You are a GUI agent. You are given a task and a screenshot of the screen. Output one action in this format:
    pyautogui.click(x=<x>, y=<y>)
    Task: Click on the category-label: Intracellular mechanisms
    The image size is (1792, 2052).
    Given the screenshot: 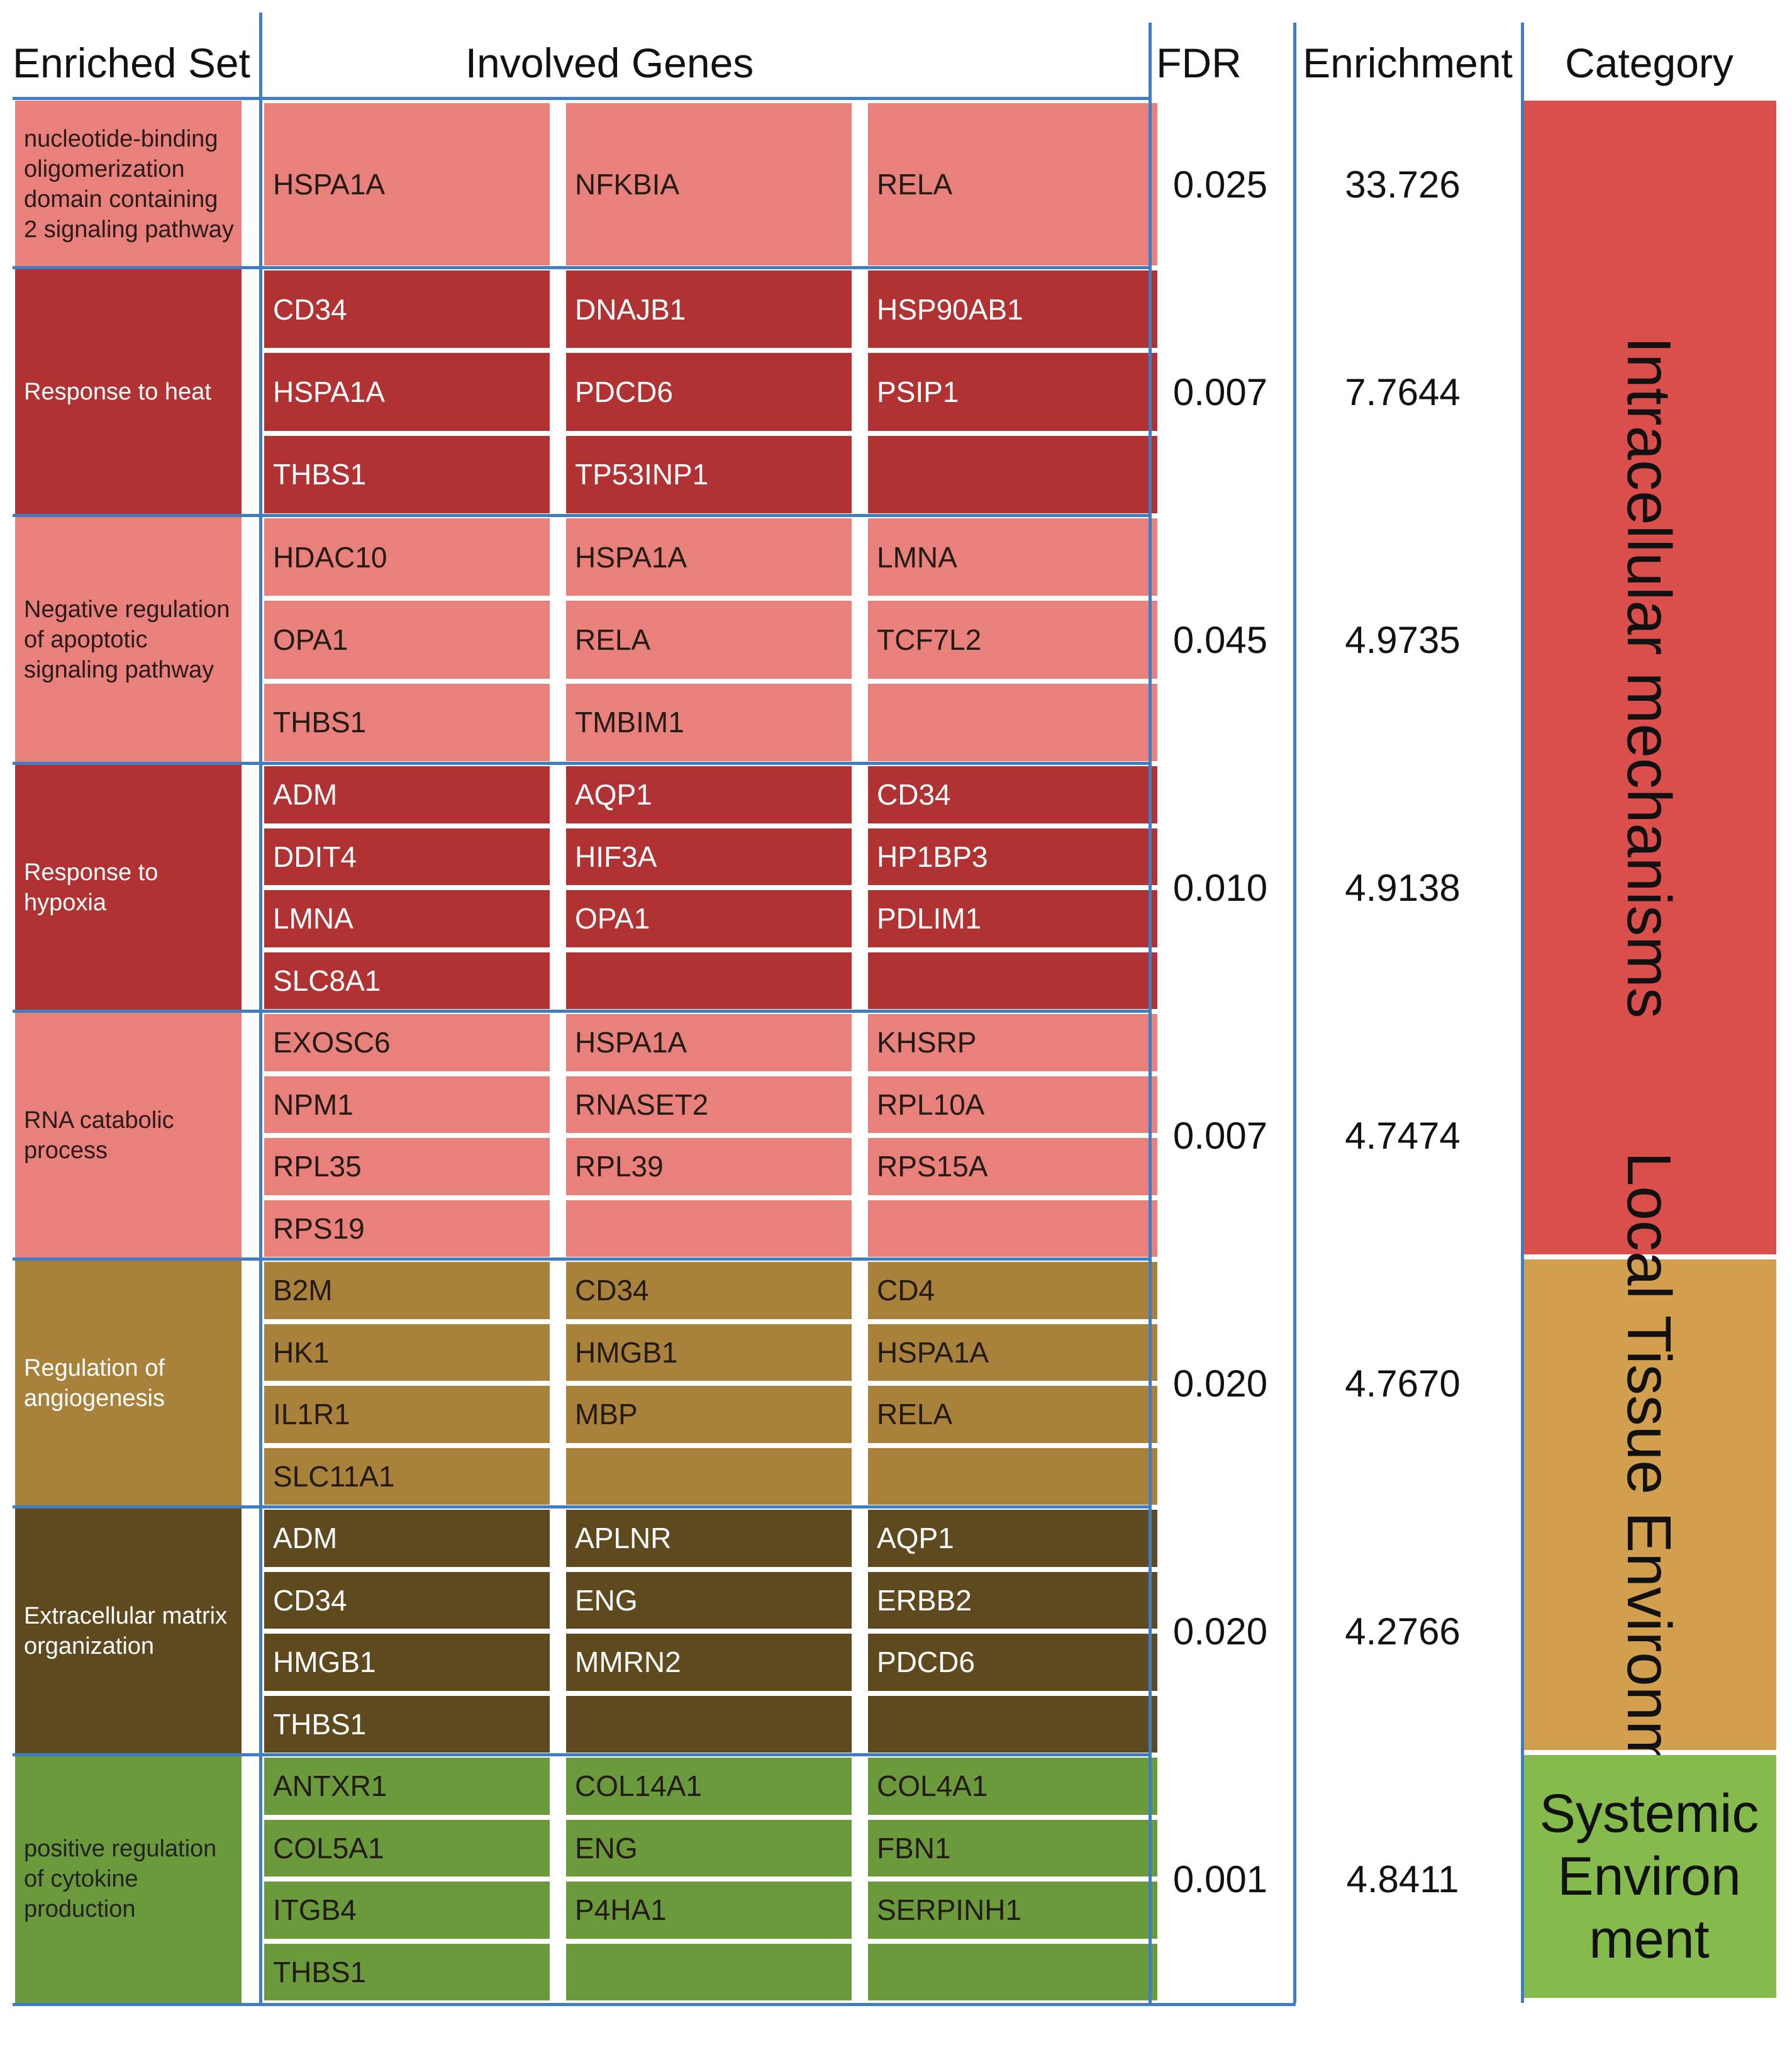 What is the action you would take?
    pyautogui.click(x=1649, y=677)
    